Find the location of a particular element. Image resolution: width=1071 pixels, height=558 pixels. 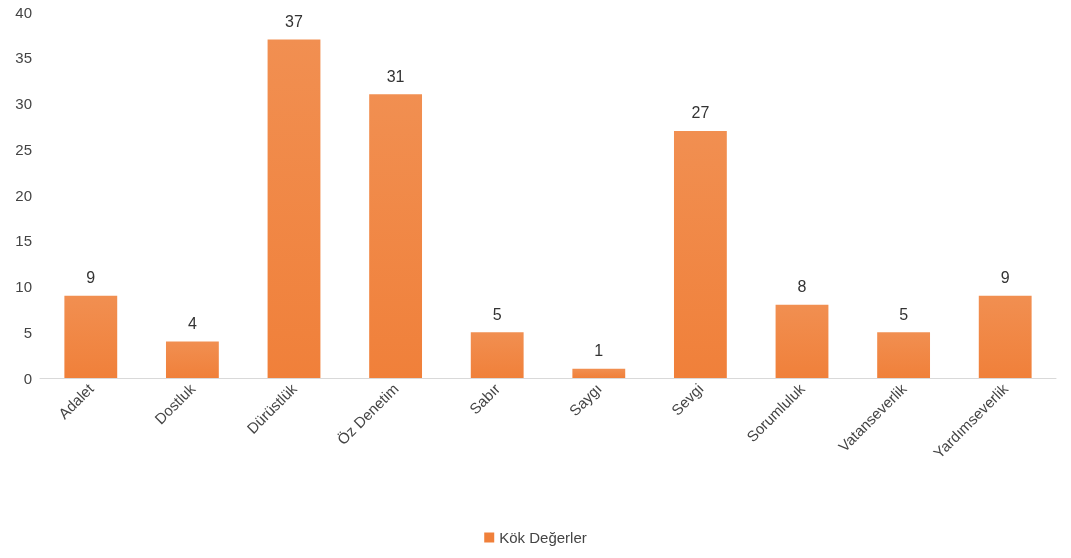

y-tick-label: 10 is located at coordinates (23, 286).